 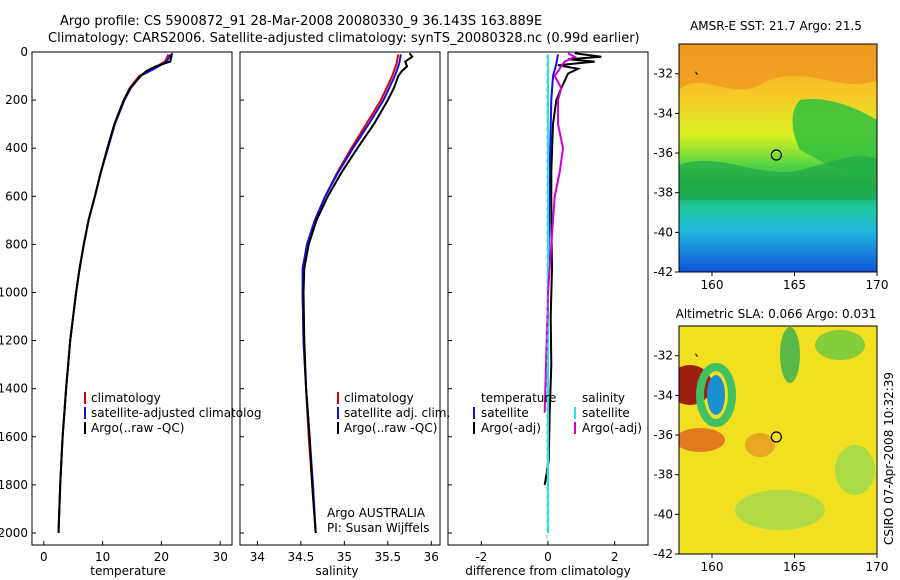 I want to click on y-tick-label: 200, so click(x=16, y=100).